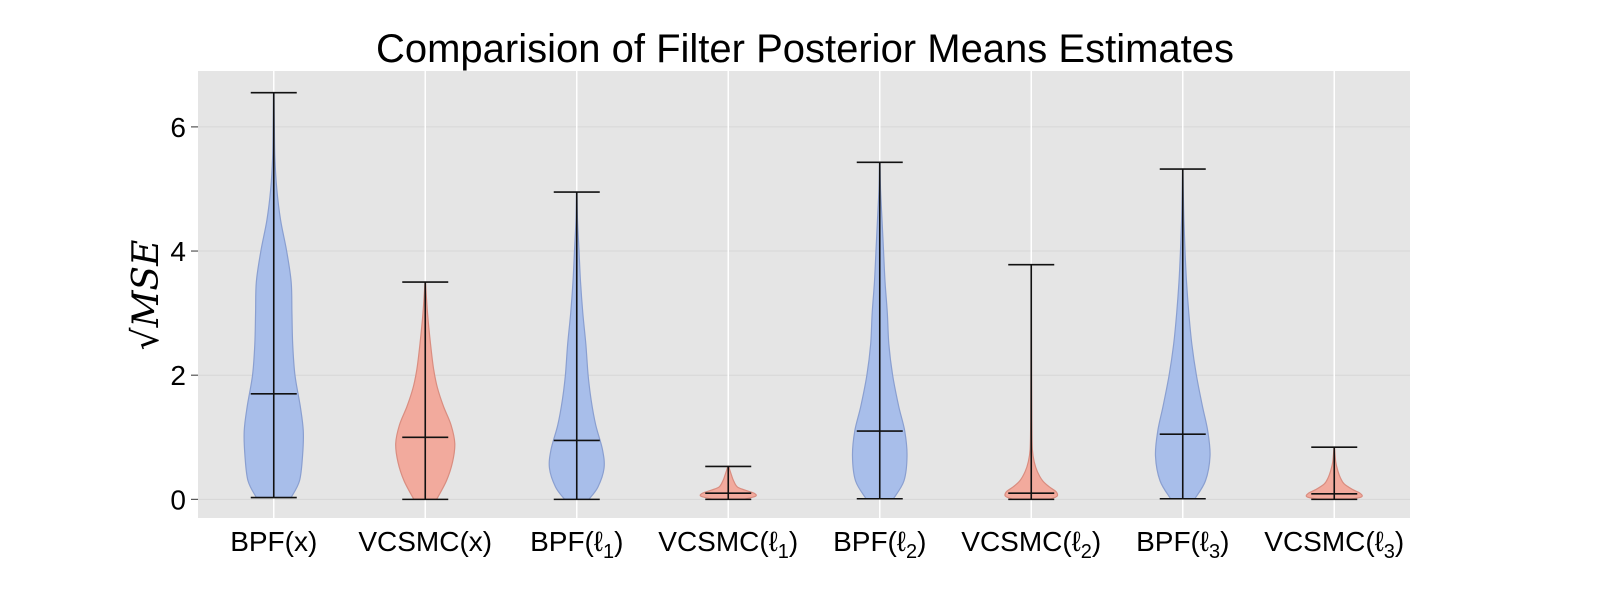  What do you see at coordinates (879, 544) in the screenshot?
I see `x-tick-label: BPF(ℓ2)` at bounding box center [879, 544].